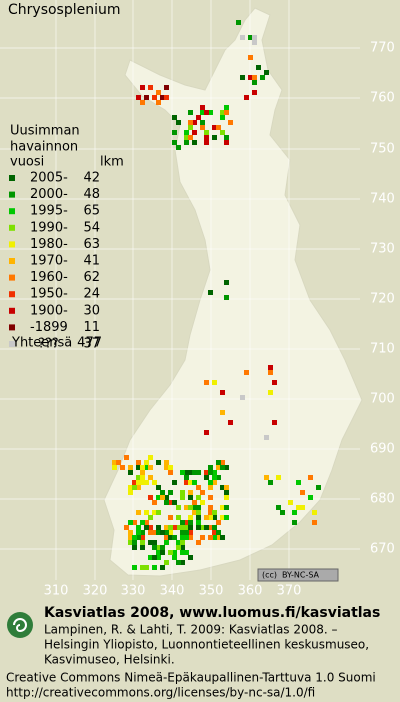  I want to click on cc-icon: (cc), so click(269, 575).